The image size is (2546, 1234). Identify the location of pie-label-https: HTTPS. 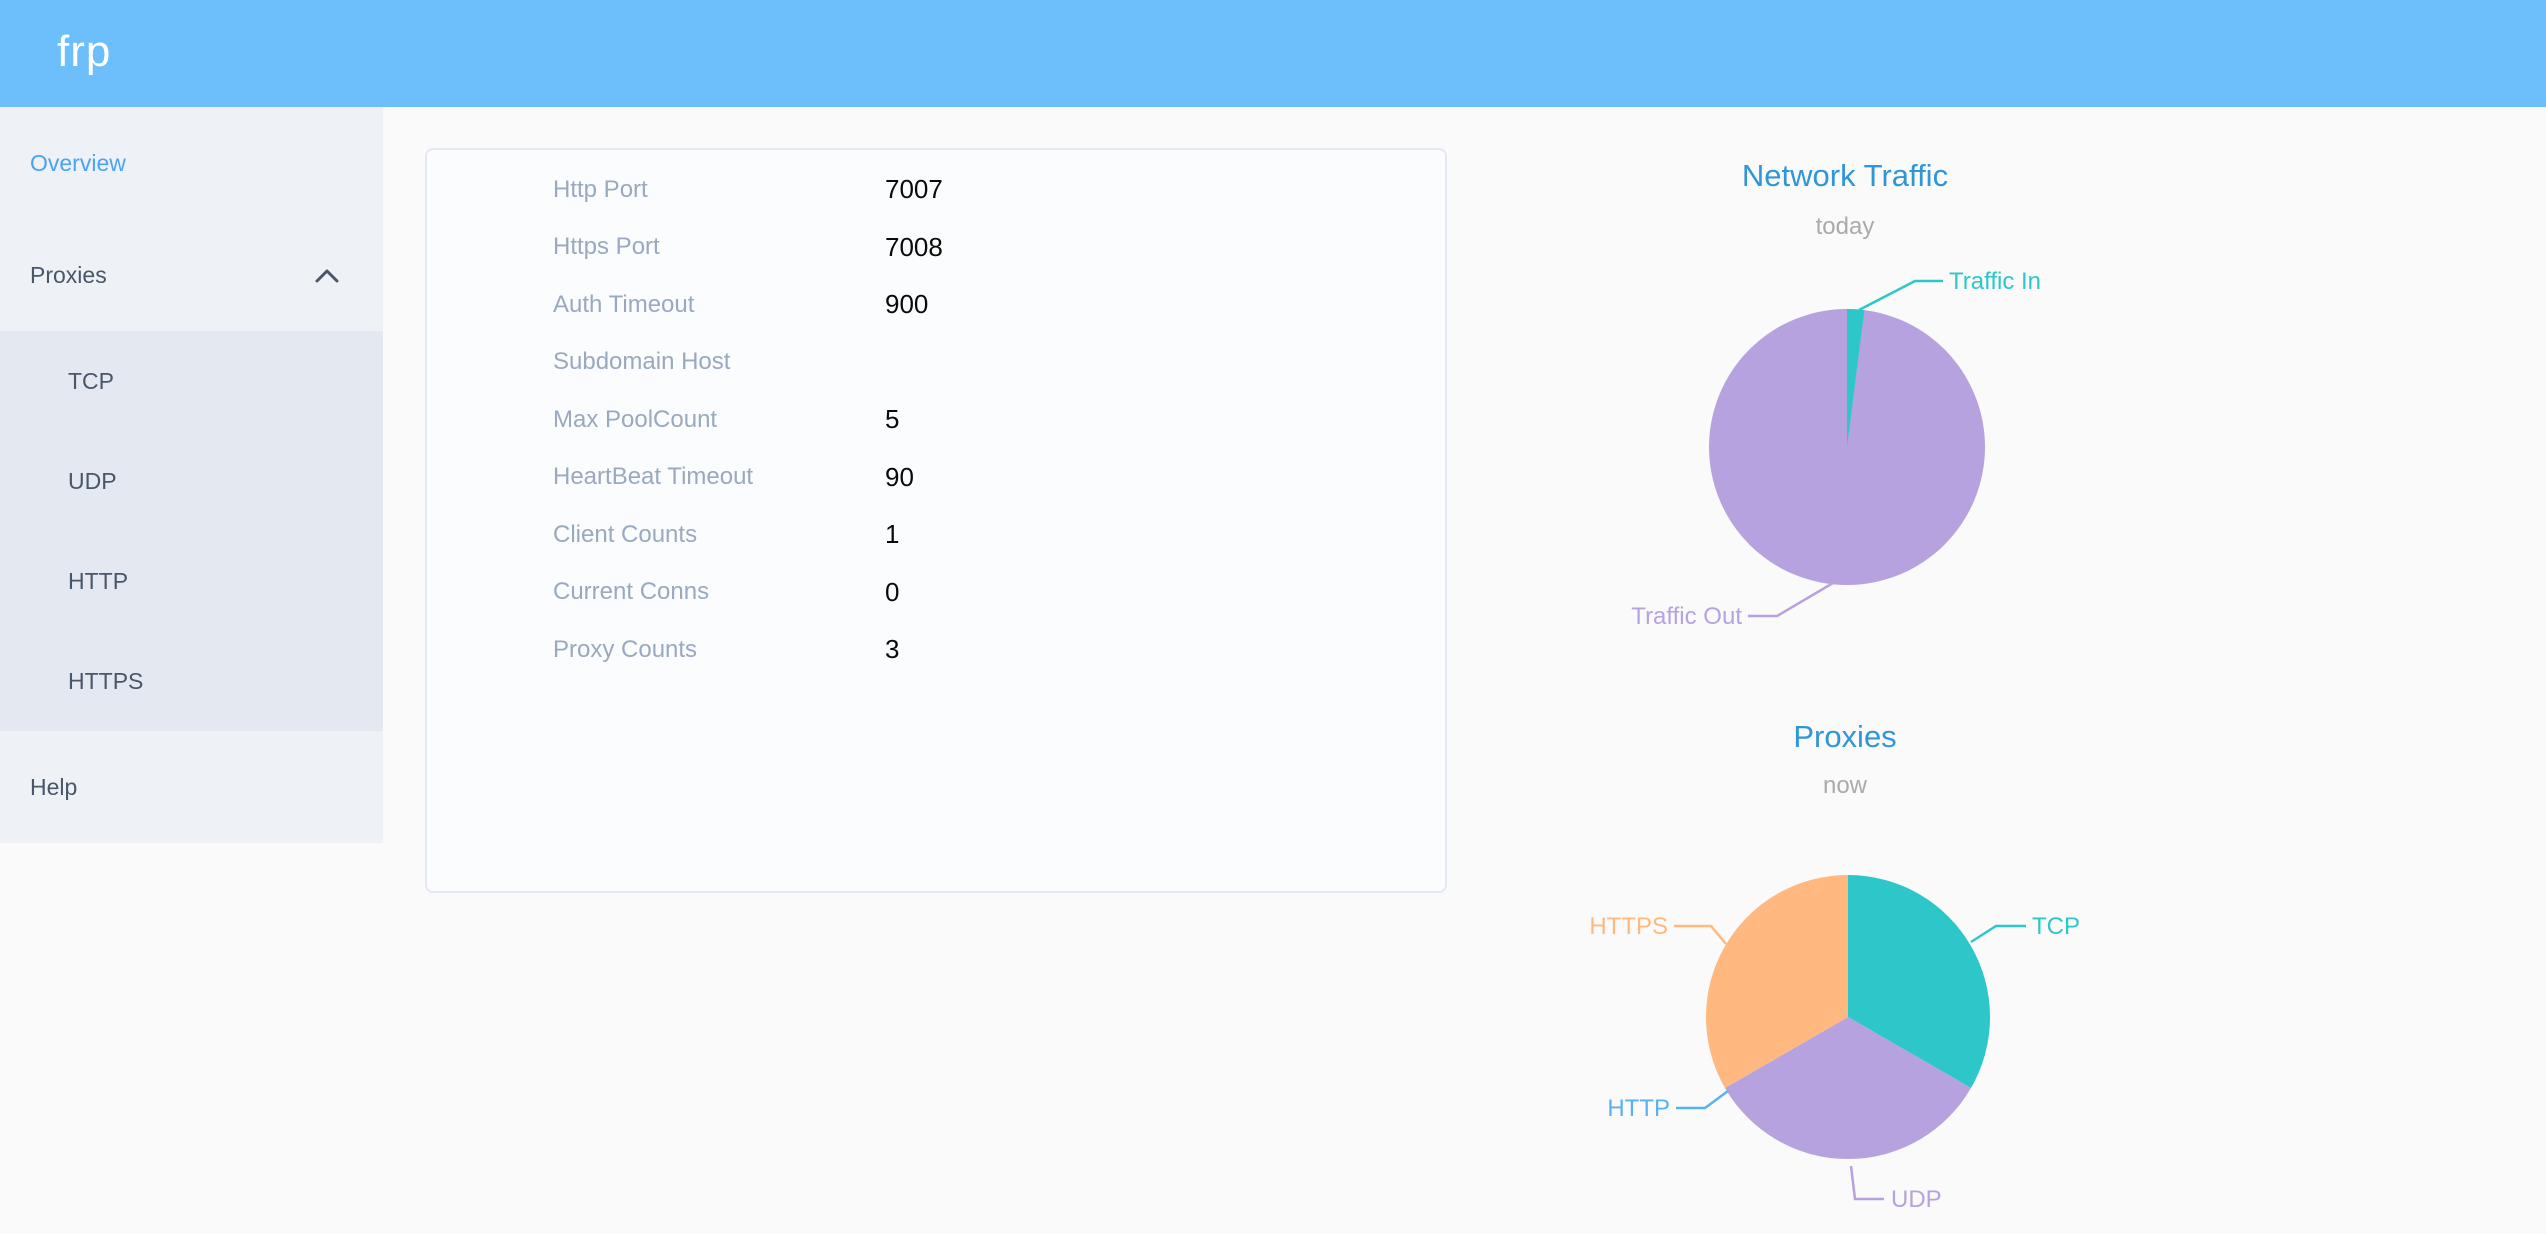
(1628, 926).